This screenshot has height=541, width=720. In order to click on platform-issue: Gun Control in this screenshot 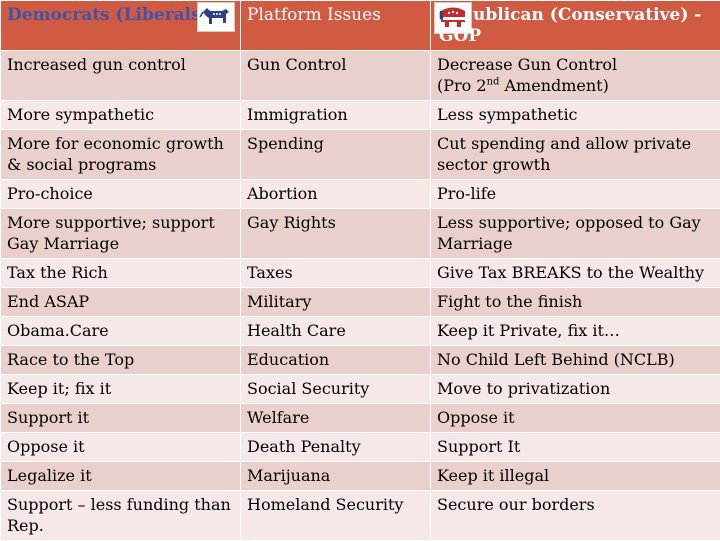, I will do `click(336, 76)`.